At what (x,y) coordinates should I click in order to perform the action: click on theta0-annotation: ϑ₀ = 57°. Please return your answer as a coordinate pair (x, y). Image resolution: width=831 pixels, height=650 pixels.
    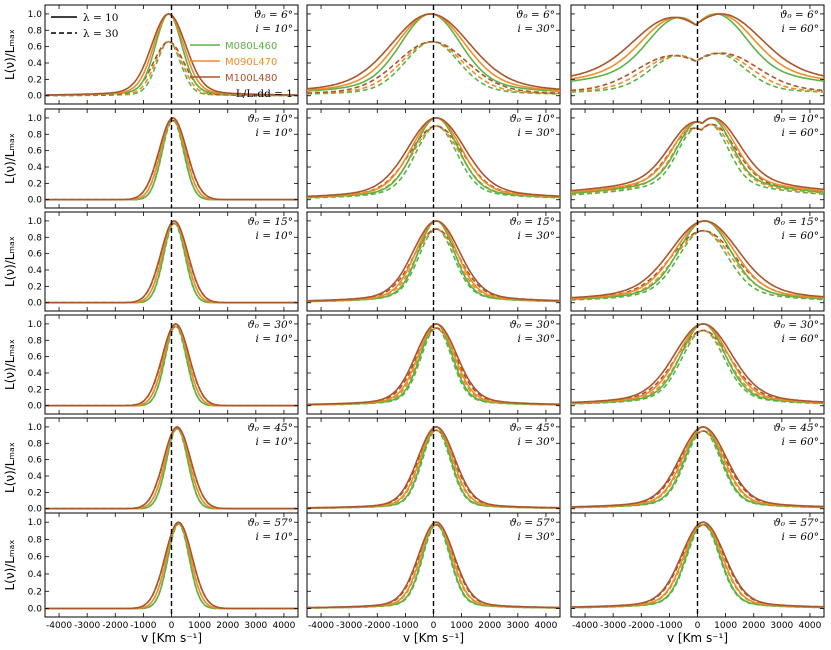
    Looking at the image, I should click on (532, 523).